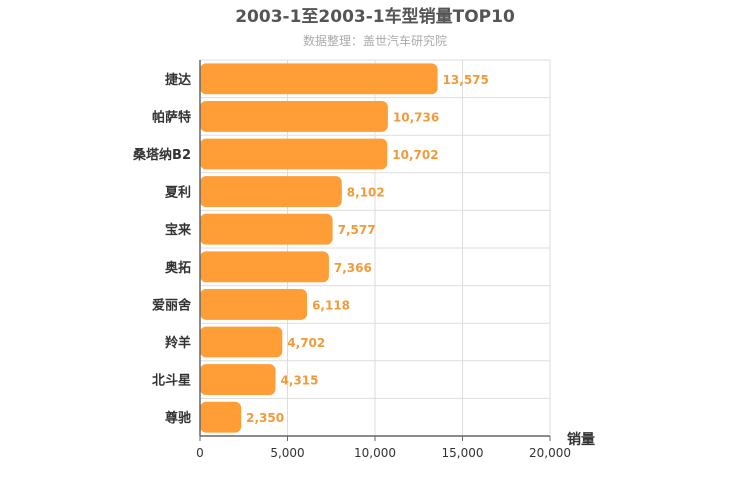 The image size is (750, 500). I want to click on x-tick-label: 10,000, so click(375, 453).